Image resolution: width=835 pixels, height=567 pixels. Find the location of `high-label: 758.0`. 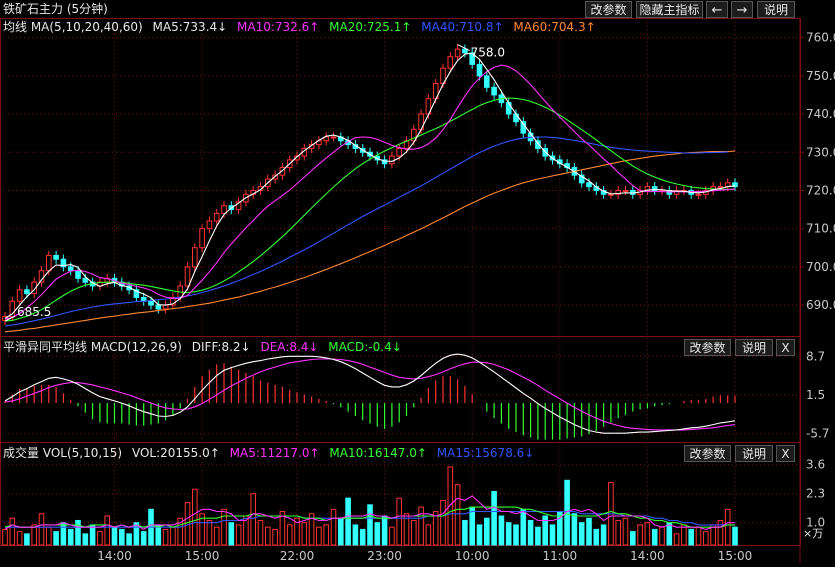

high-label: 758.0 is located at coordinates (488, 53).